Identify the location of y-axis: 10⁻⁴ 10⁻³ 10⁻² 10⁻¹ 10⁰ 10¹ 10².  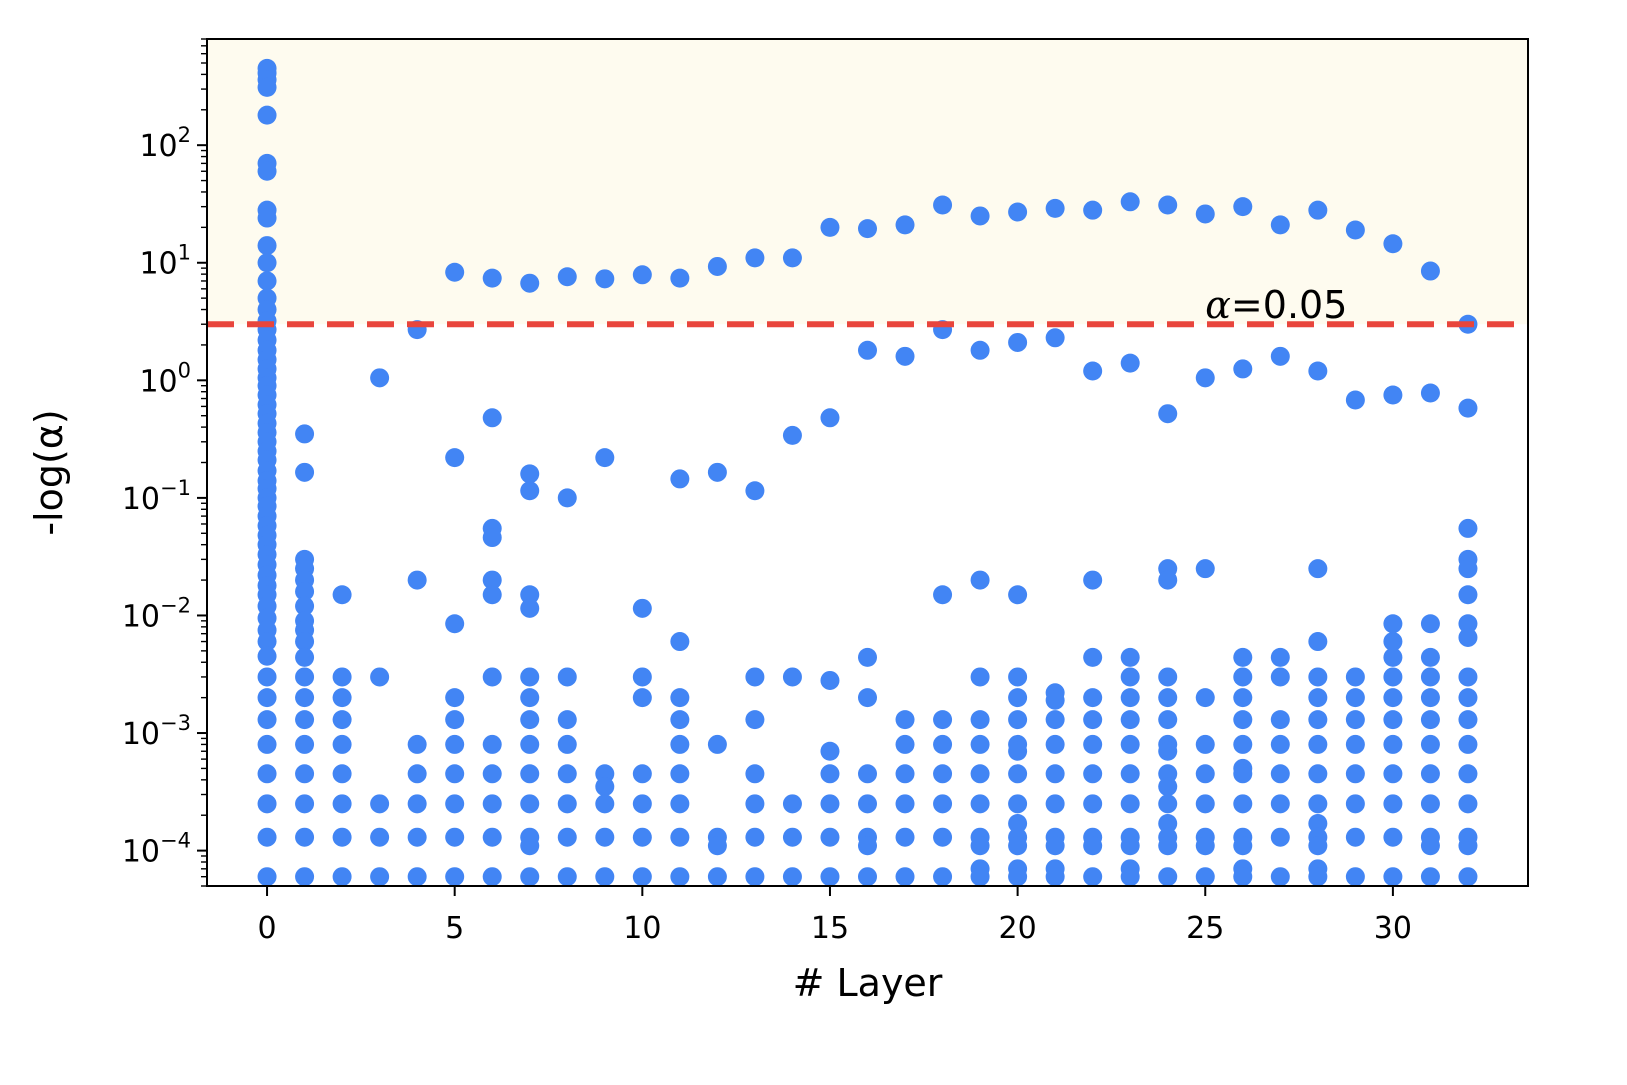
(164, 496).